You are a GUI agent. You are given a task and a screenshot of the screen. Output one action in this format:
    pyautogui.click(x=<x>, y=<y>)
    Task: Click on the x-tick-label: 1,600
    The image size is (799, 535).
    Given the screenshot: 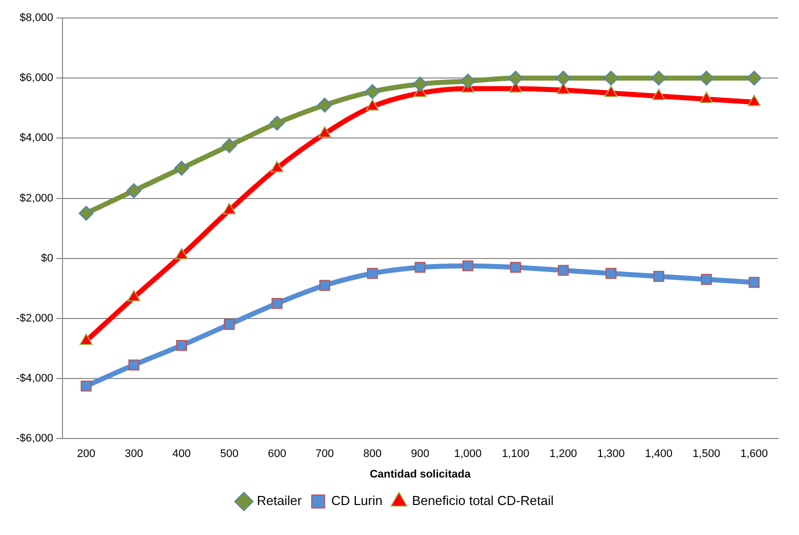 What is the action you would take?
    pyautogui.click(x=754, y=454)
    